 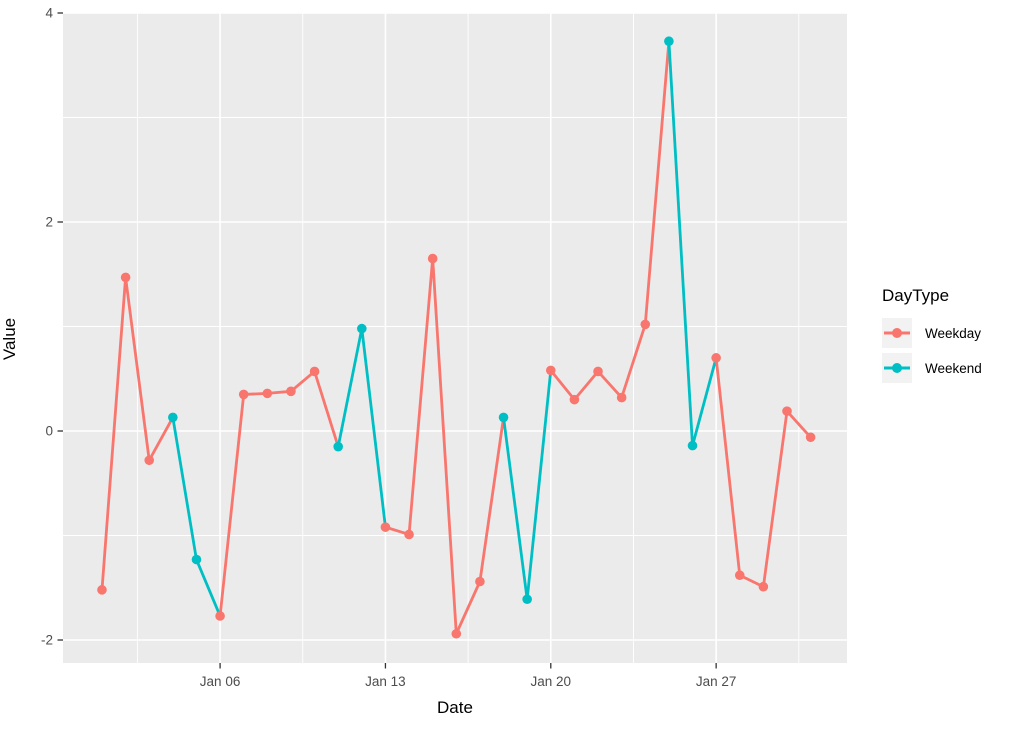 What do you see at coordinates (953, 333) in the screenshot?
I see `legend-item-label: Weekday` at bounding box center [953, 333].